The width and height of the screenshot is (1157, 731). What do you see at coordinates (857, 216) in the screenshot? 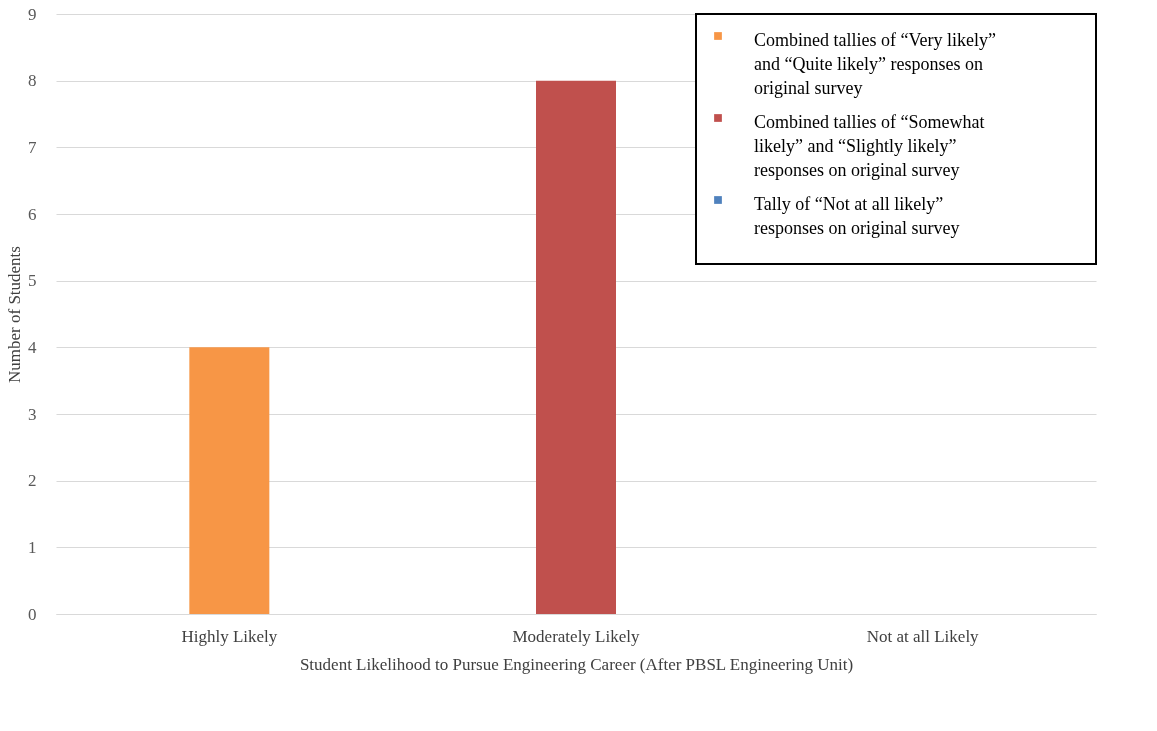
I see `legend-label: Tally of “Not at all likely” responses on original survey` at bounding box center [857, 216].